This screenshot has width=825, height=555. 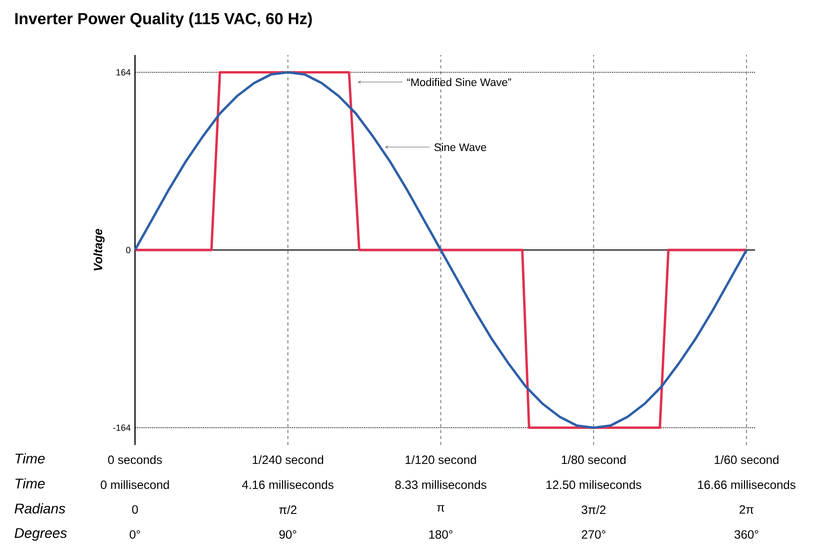 What do you see at coordinates (460, 147) in the screenshot?
I see `annotation: Sine Wave` at bounding box center [460, 147].